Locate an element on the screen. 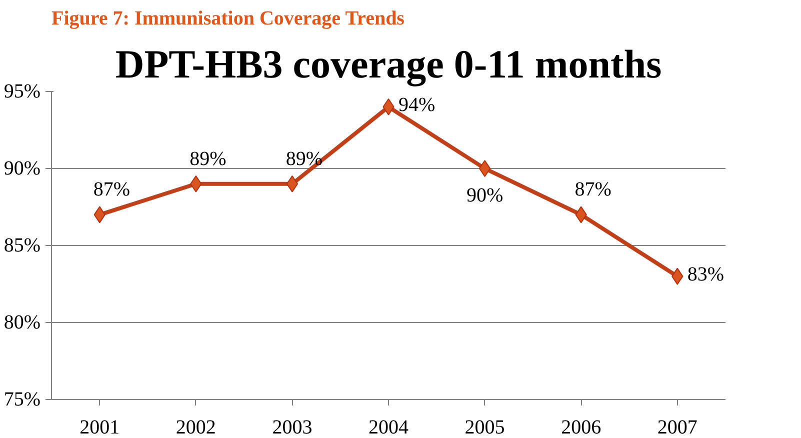 Image resolution: width=801 pixels, height=438 pixels. chart-title: DPT-HB3 coverage 0-11 months is located at coordinates (388, 64).